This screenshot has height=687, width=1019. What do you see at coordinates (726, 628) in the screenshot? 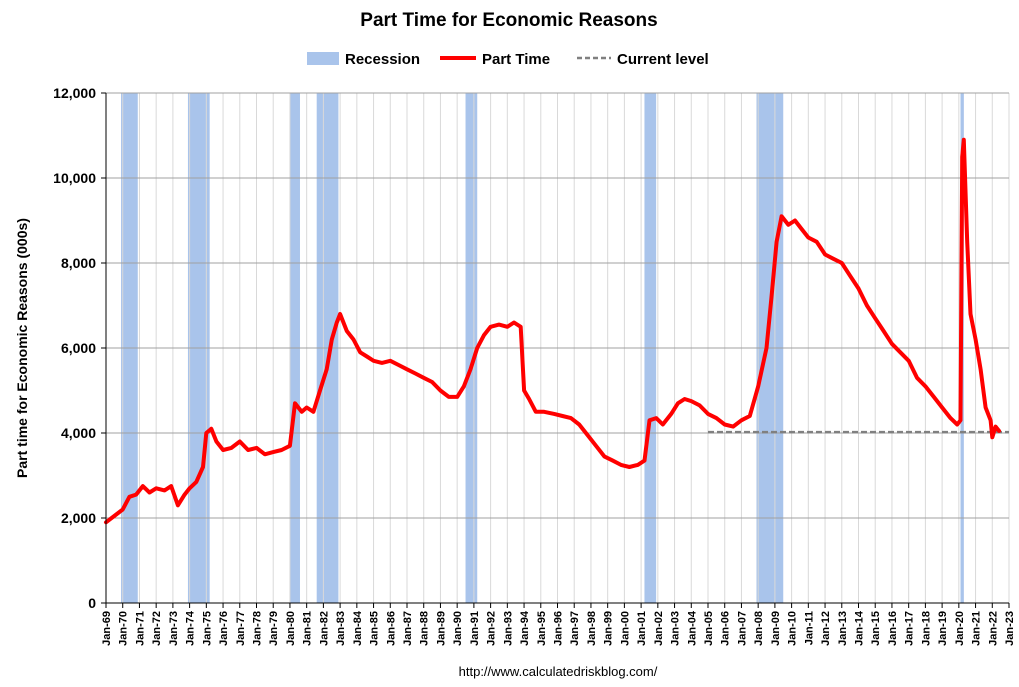
I see `x-tick-label-37: Jan-06` at bounding box center [726, 628].